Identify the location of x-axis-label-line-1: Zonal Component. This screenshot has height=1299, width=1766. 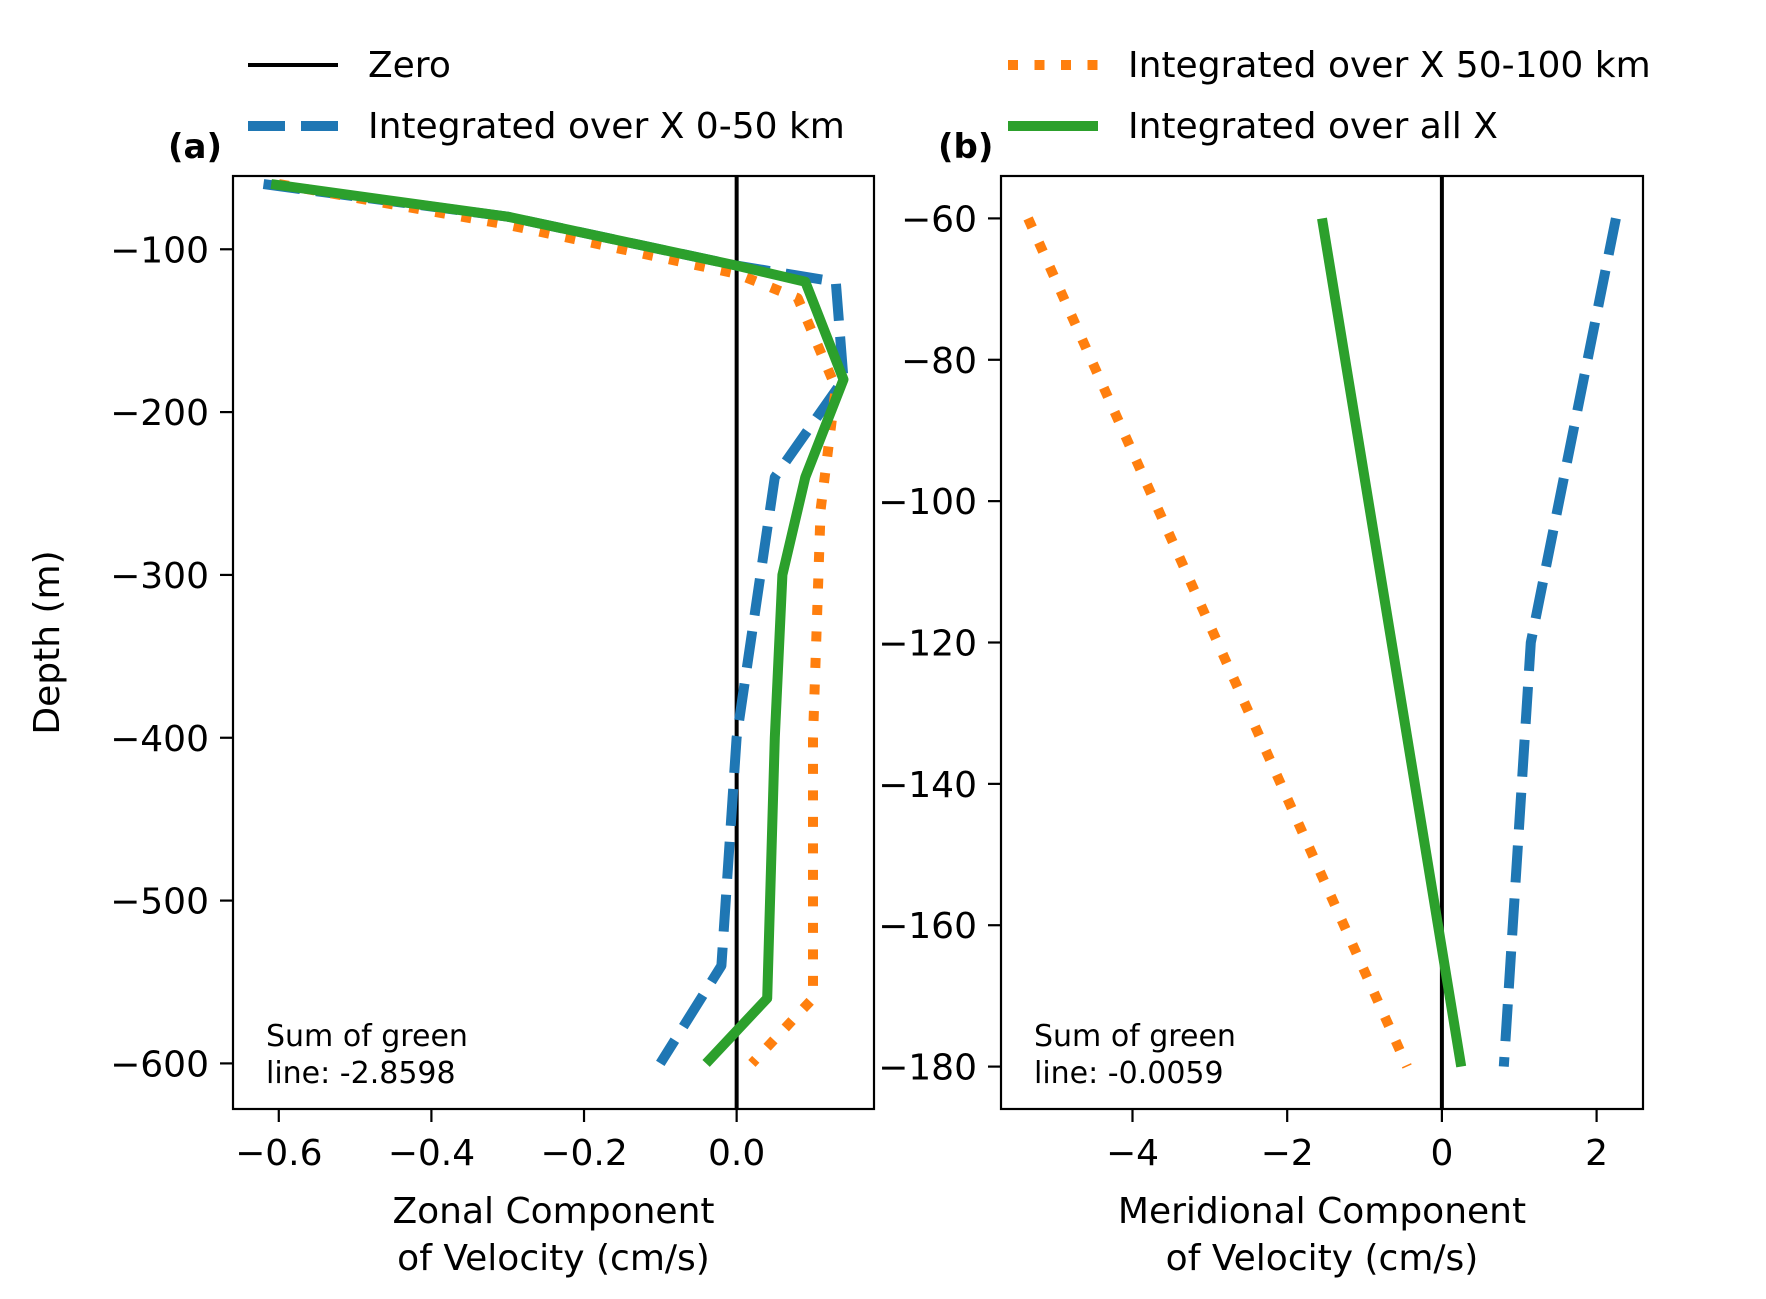
(553, 1211).